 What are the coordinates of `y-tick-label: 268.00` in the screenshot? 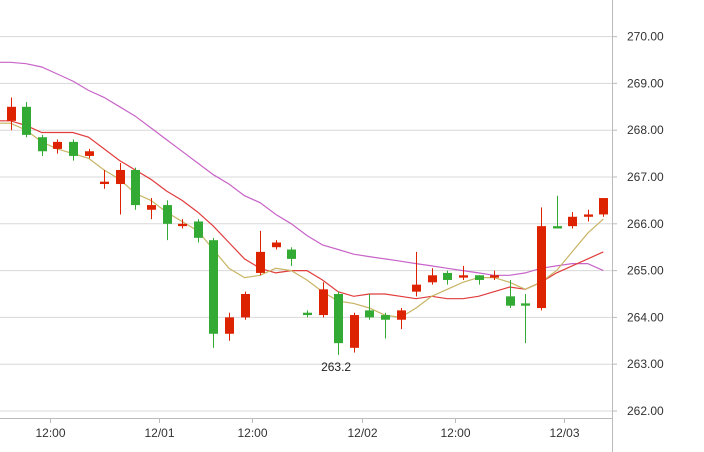 It's located at (645, 130).